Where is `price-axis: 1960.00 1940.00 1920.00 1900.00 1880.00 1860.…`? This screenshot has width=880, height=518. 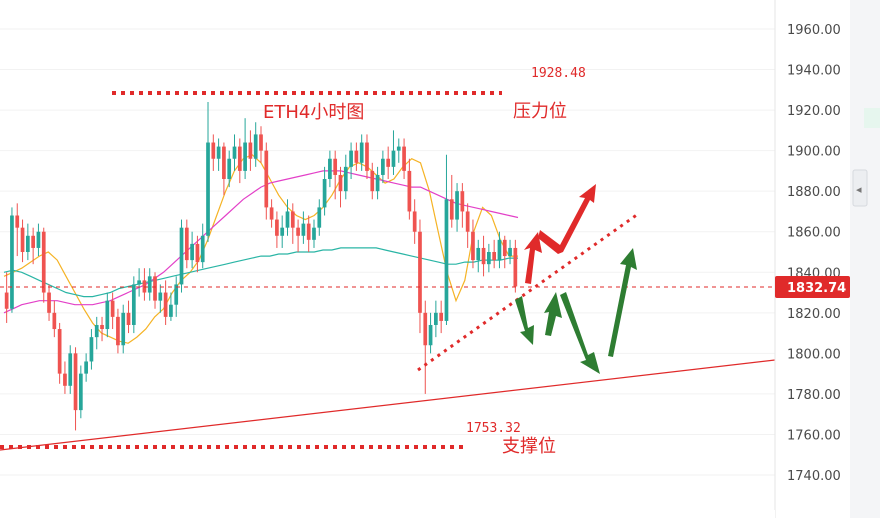 price-axis: 1960.00 1940.00 1920.00 1900.00 1880.00 1860.… is located at coordinates (812, 259).